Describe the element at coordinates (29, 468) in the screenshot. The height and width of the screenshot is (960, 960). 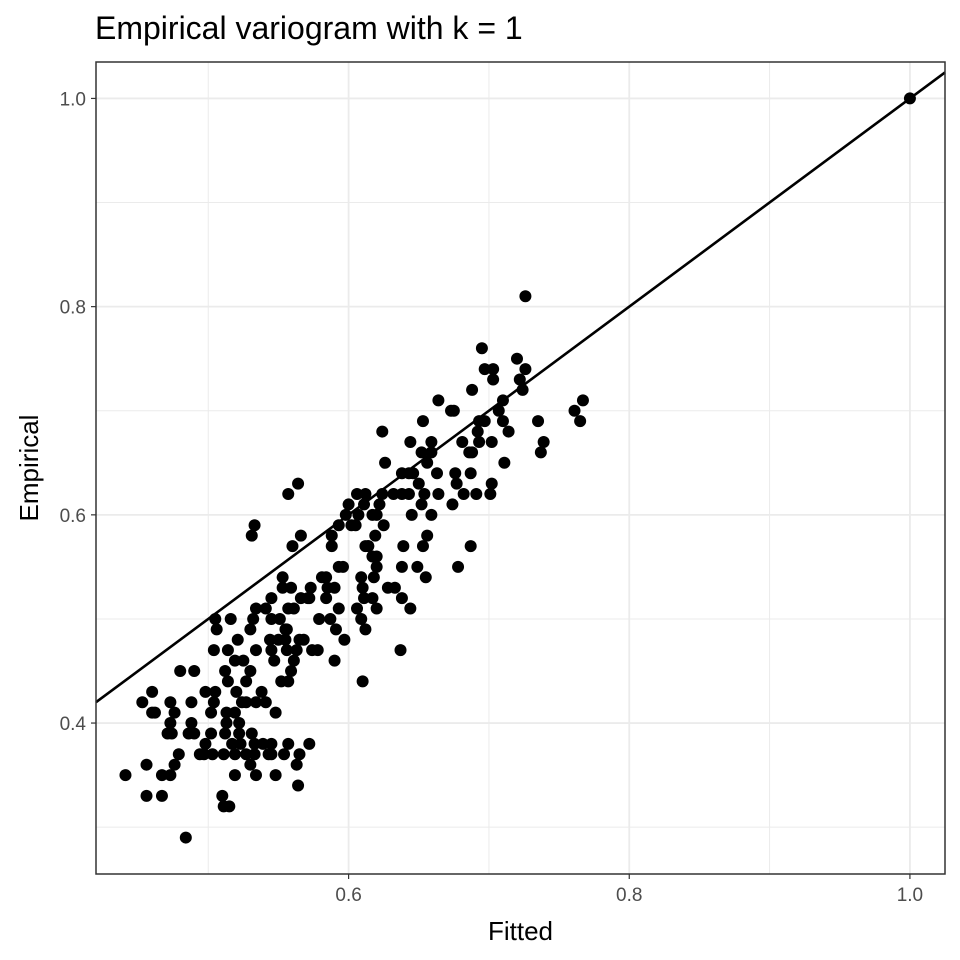
I see `y-axis-title: Empirical` at that location.